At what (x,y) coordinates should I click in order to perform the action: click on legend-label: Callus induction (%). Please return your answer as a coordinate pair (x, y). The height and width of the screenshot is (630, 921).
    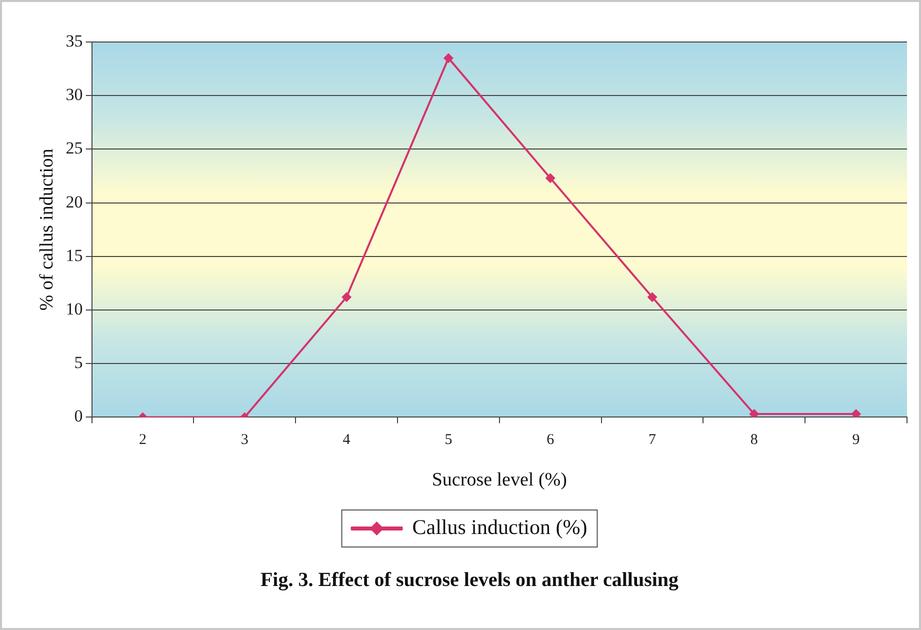
    Looking at the image, I should click on (500, 527).